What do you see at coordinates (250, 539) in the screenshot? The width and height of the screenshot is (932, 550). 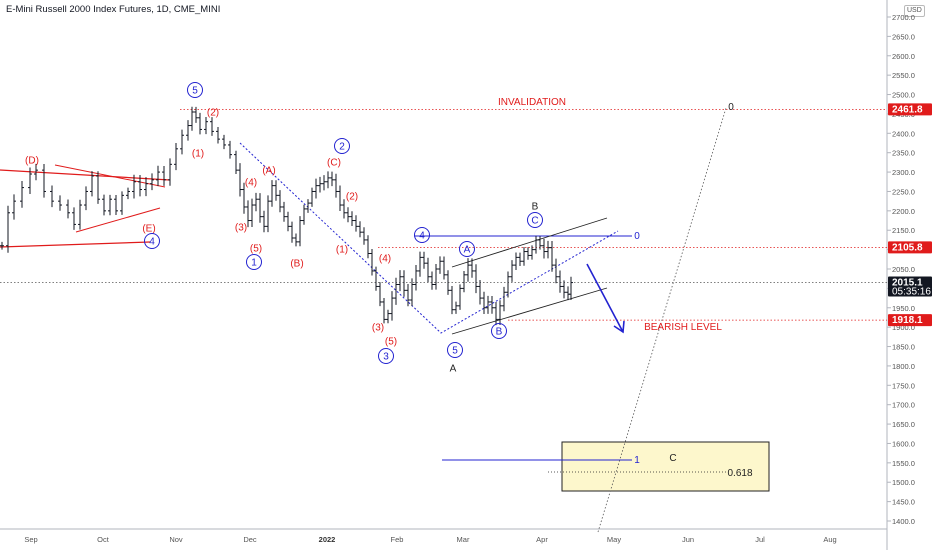 I see `x-tick-label: Dec` at bounding box center [250, 539].